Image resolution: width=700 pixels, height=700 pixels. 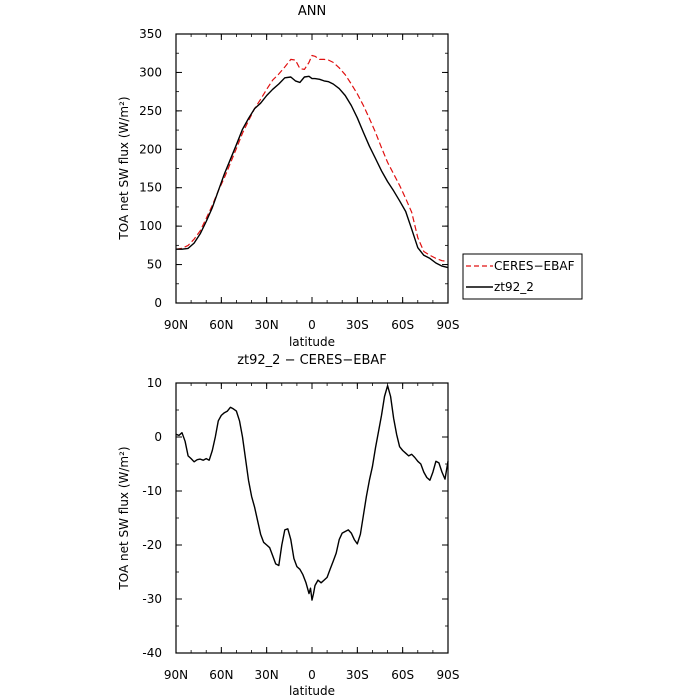 I want to click on bottom-chart-x-tick-label: 90N, so click(x=176, y=675).